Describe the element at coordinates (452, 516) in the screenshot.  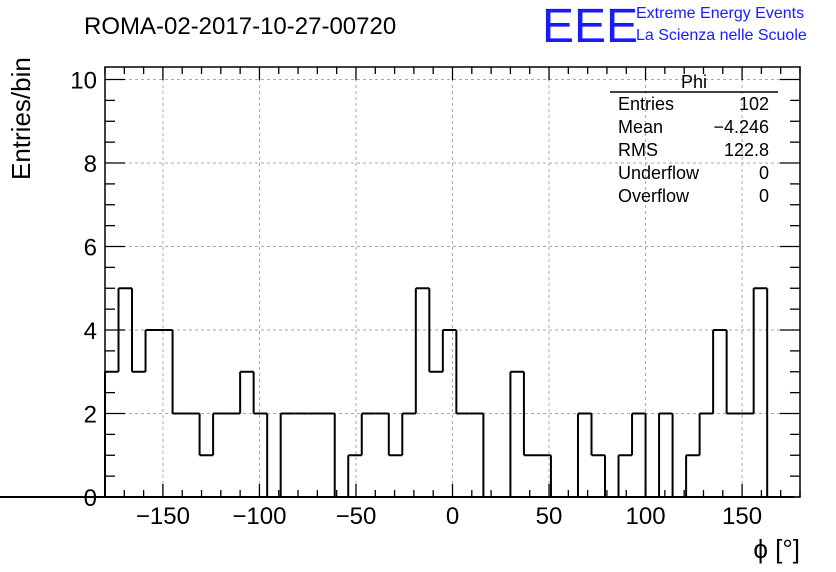
I see `x-tick-label: 0` at that location.